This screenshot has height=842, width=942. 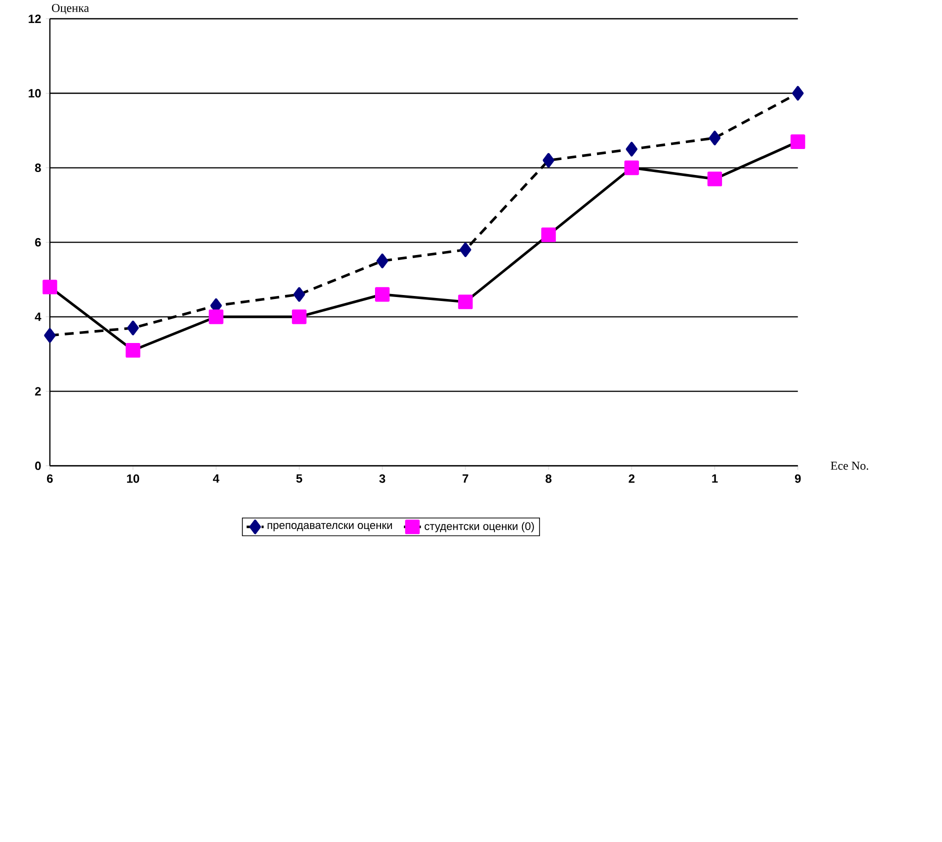 What do you see at coordinates (38, 168) in the screenshot?
I see `y-tick-label: 8` at bounding box center [38, 168].